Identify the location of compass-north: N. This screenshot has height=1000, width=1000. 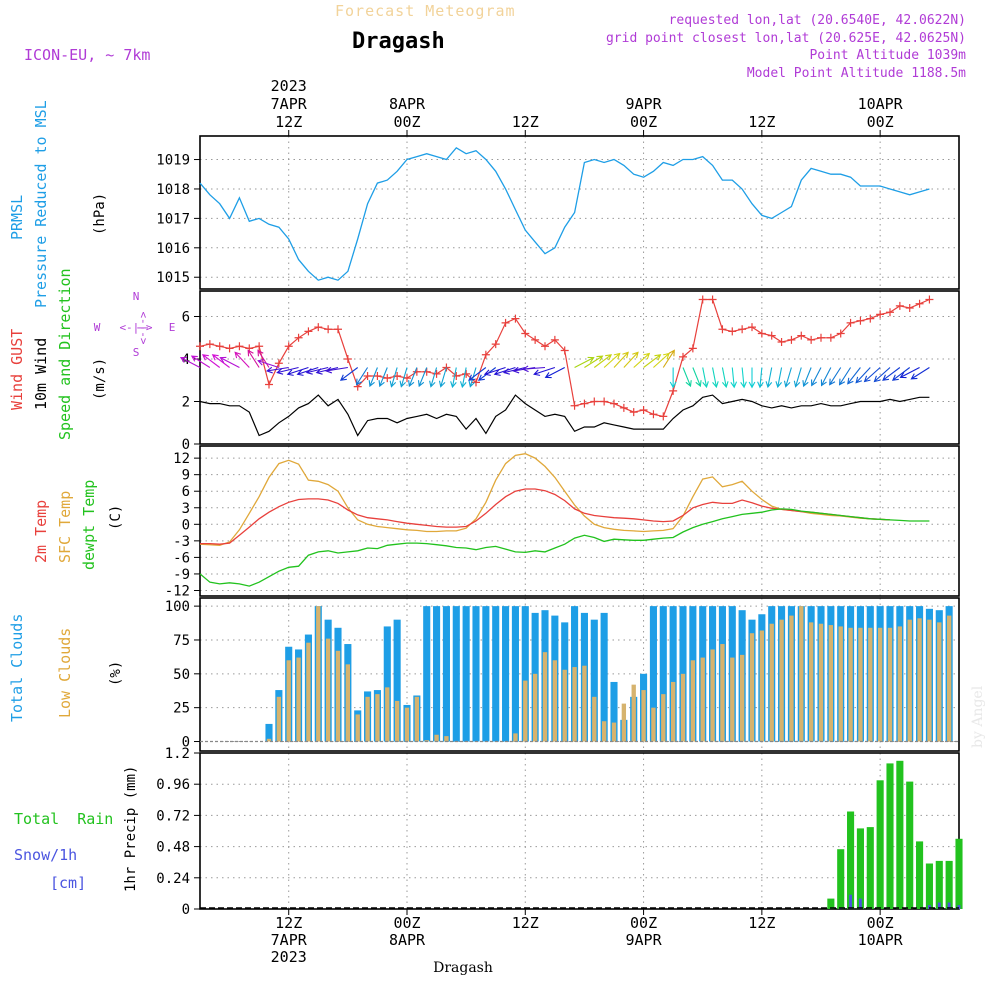
(136, 296).